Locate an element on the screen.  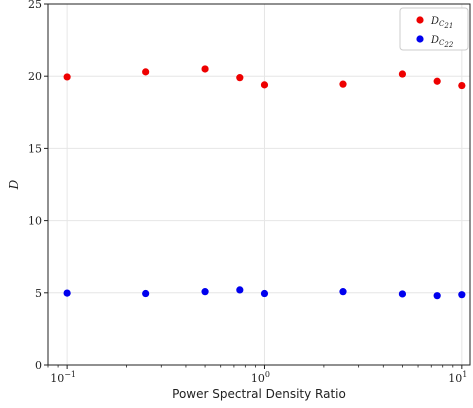
legend: DC21 DC22 is located at coordinates (434, 29).